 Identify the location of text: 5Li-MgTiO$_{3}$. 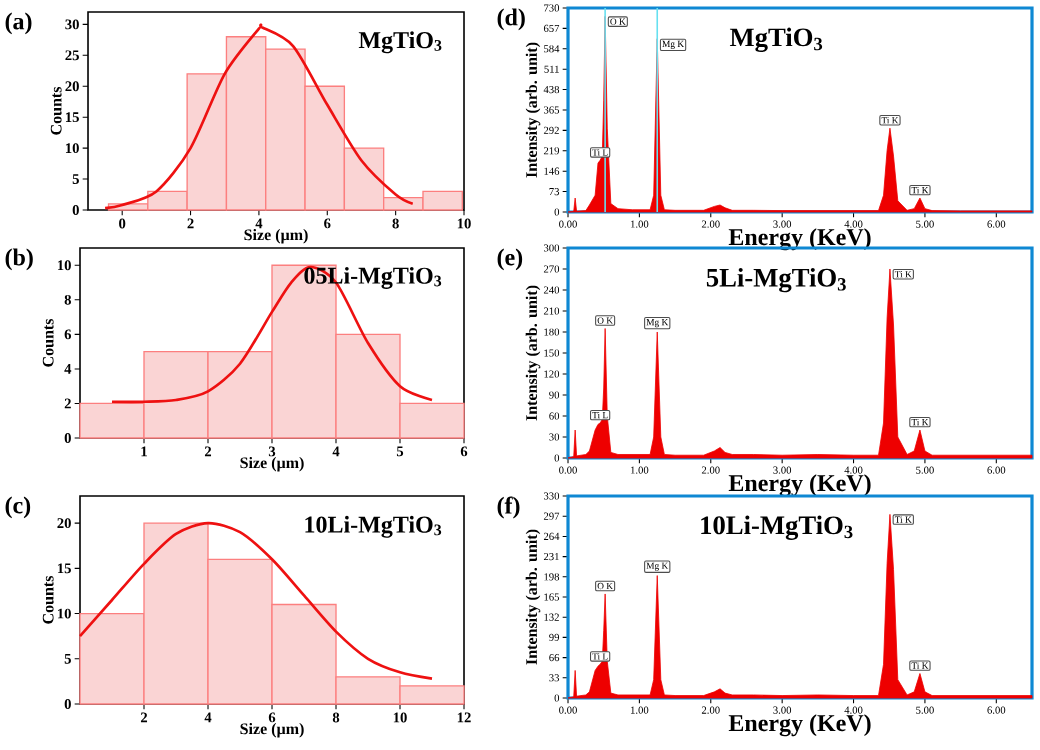
(776, 280).